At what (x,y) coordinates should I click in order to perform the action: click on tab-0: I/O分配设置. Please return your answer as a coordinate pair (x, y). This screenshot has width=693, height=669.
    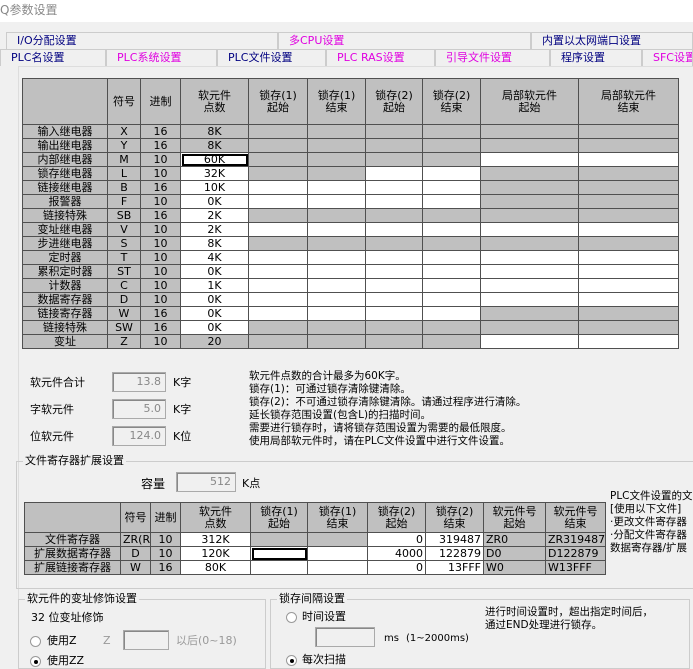
    Looking at the image, I should click on (142, 40).